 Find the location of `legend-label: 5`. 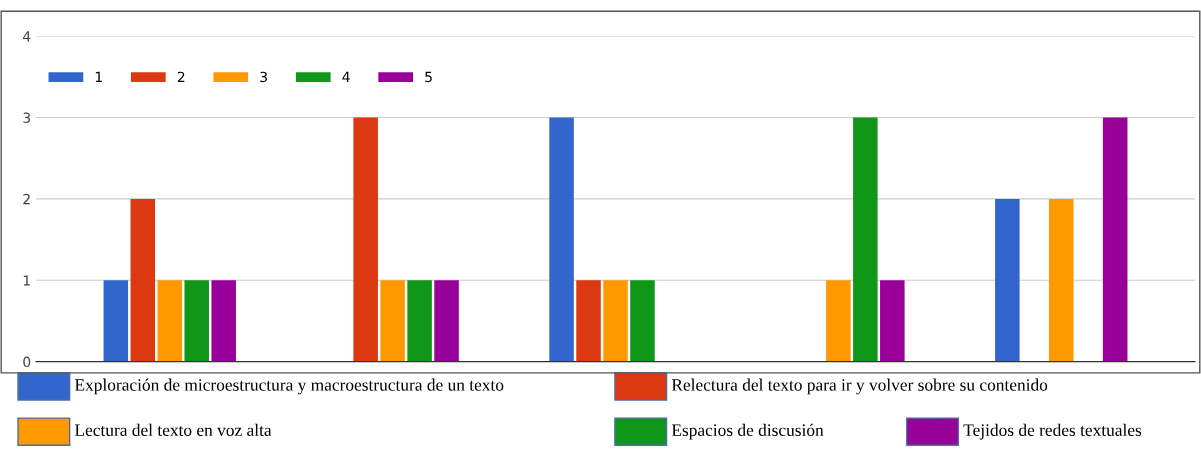

legend-label: 5 is located at coordinates (428, 77).